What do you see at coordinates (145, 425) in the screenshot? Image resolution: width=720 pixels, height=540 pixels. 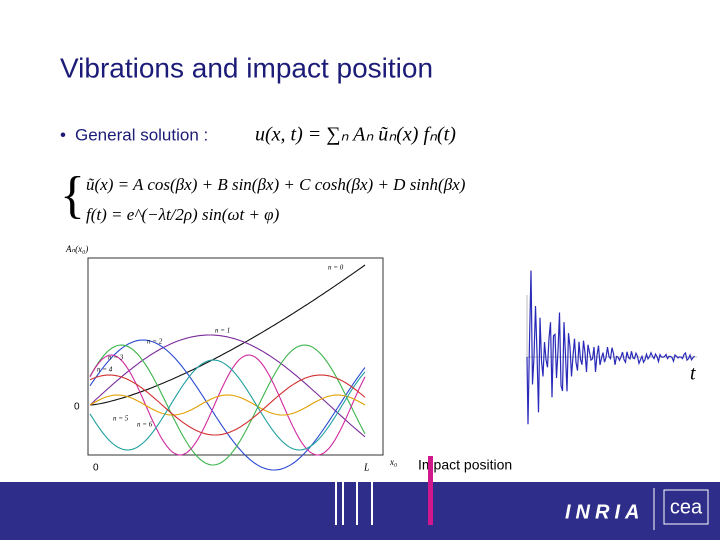 I see `curve-label: n = 6` at bounding box center [145, 425].